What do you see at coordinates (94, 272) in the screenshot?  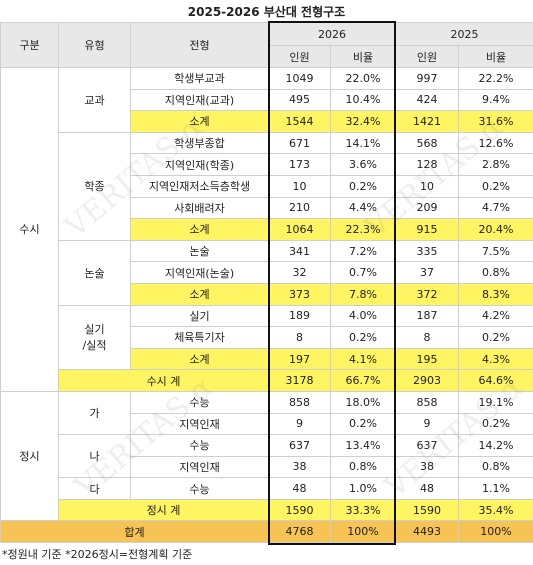 I see `type-cell: 논술` at bounding box center [94, 272].